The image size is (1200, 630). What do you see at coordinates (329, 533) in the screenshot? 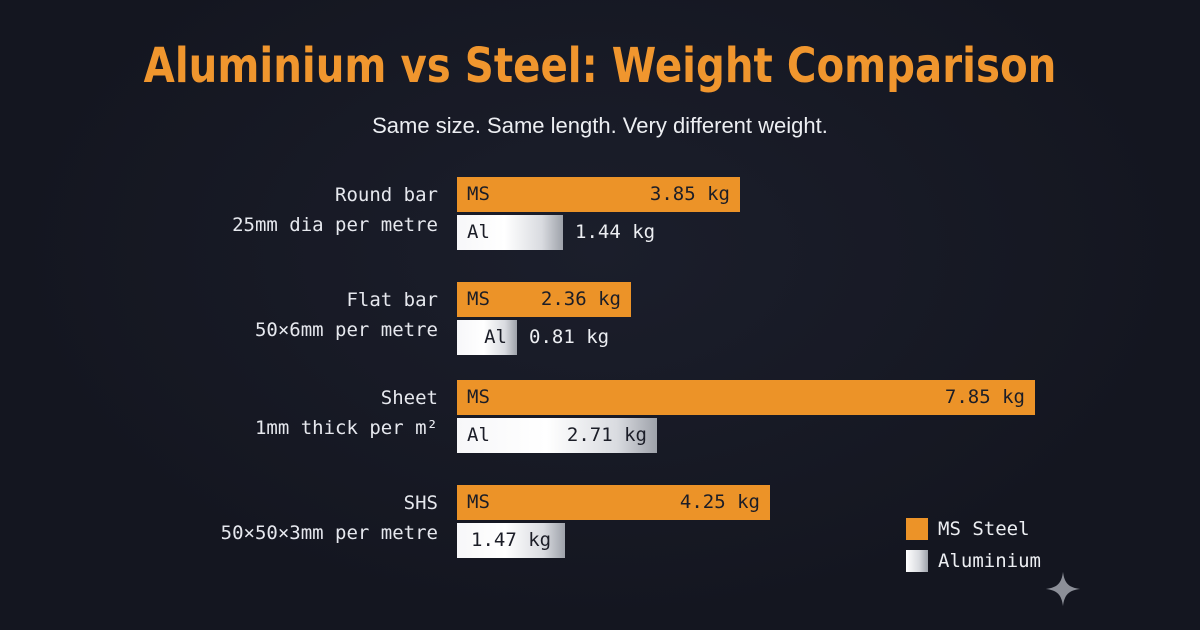
I see `category-label-line2: 50×50×3mm per metre` at bounding box center [329, 533].